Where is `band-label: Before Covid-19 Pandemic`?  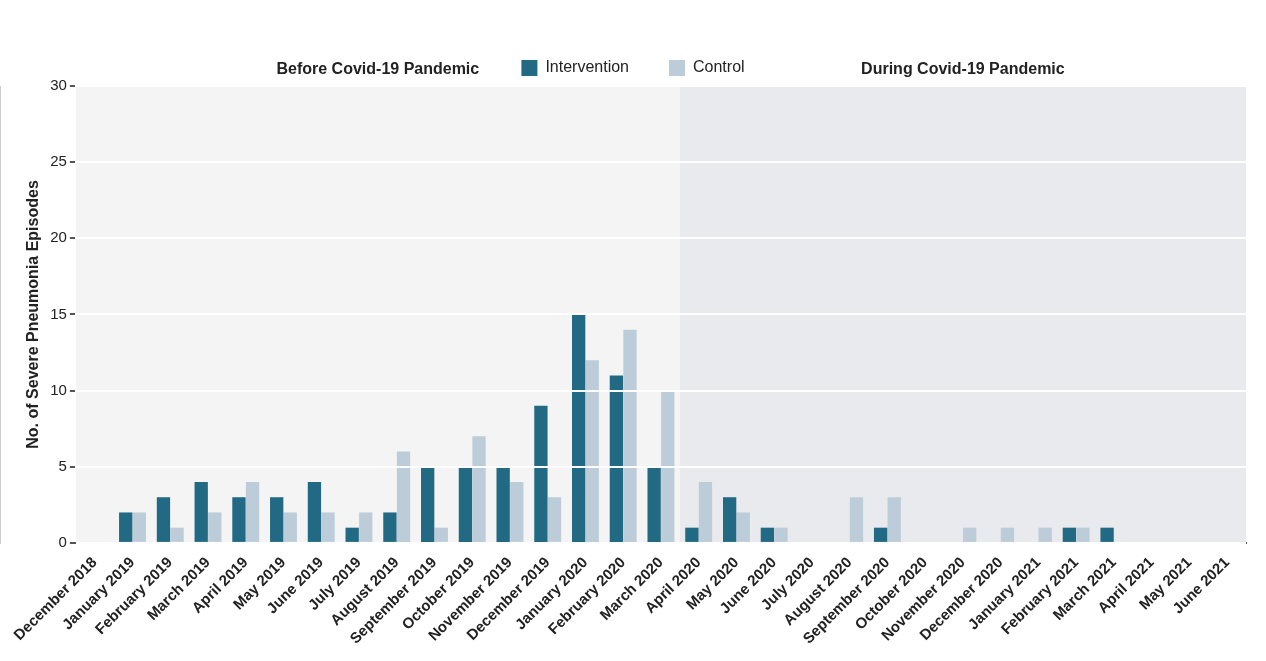 band-label: Before Covid-19 Pandemic is located at coordinates (378, 69).